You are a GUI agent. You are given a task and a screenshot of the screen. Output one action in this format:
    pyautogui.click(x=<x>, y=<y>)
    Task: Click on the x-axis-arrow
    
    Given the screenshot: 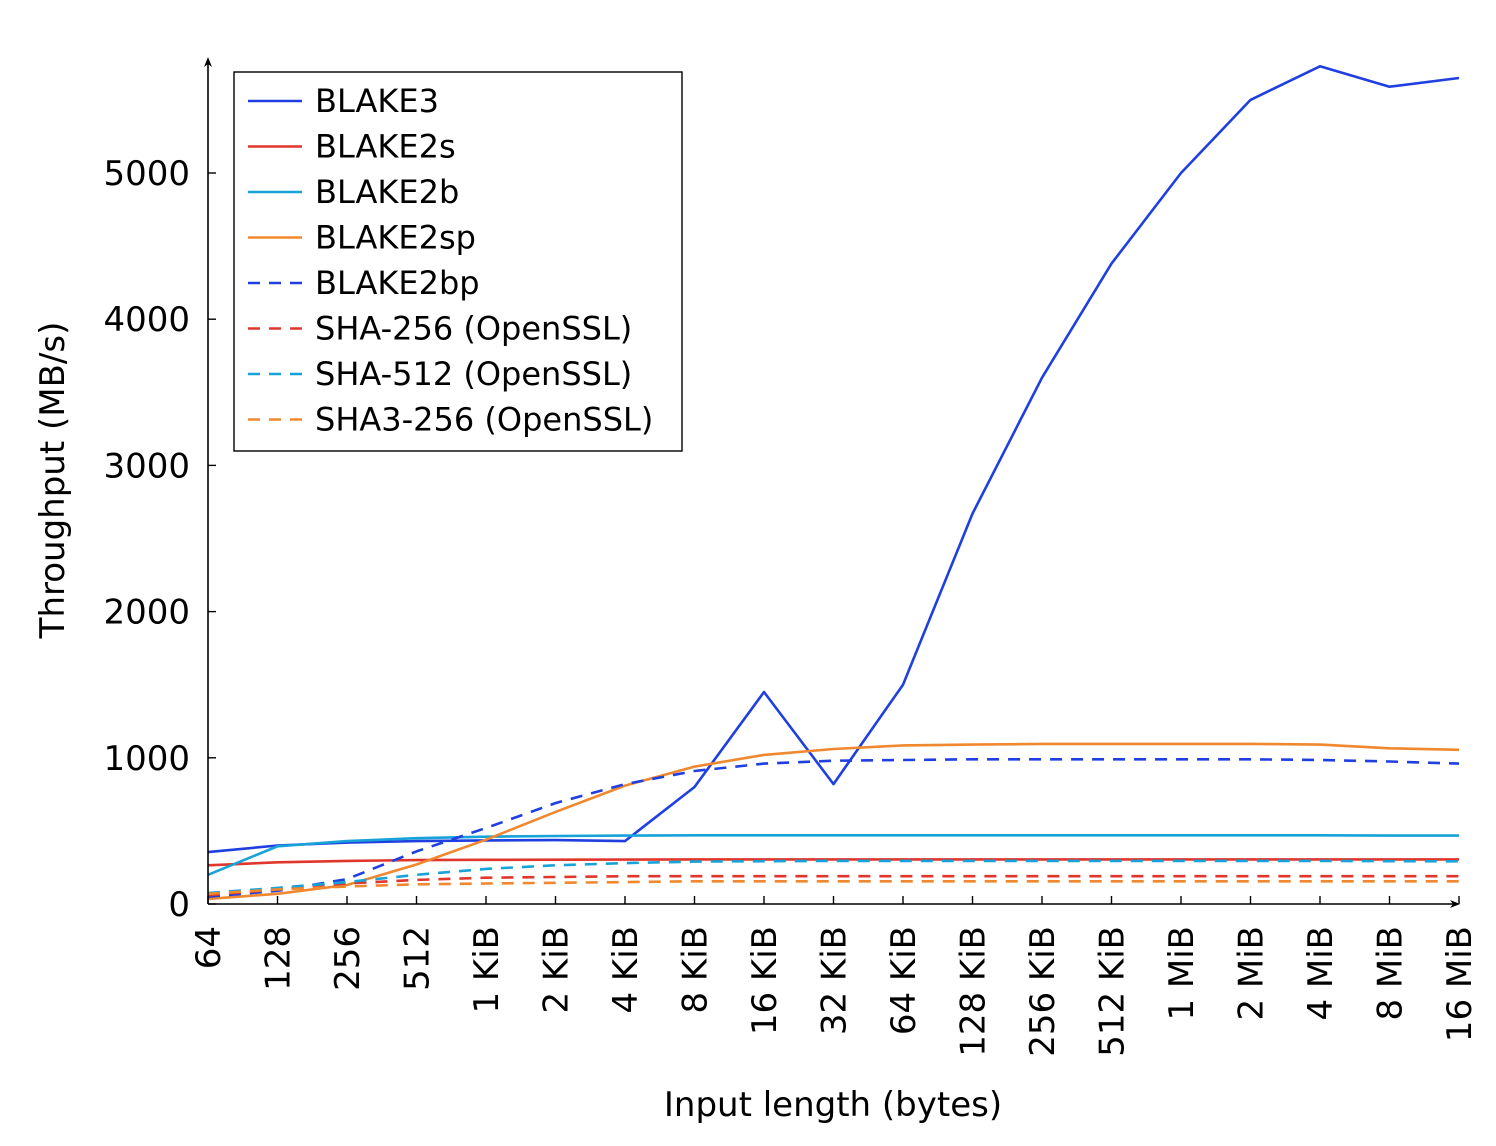 What is the action you would take?
    pyautogui.click(x=1455, y=904)
    